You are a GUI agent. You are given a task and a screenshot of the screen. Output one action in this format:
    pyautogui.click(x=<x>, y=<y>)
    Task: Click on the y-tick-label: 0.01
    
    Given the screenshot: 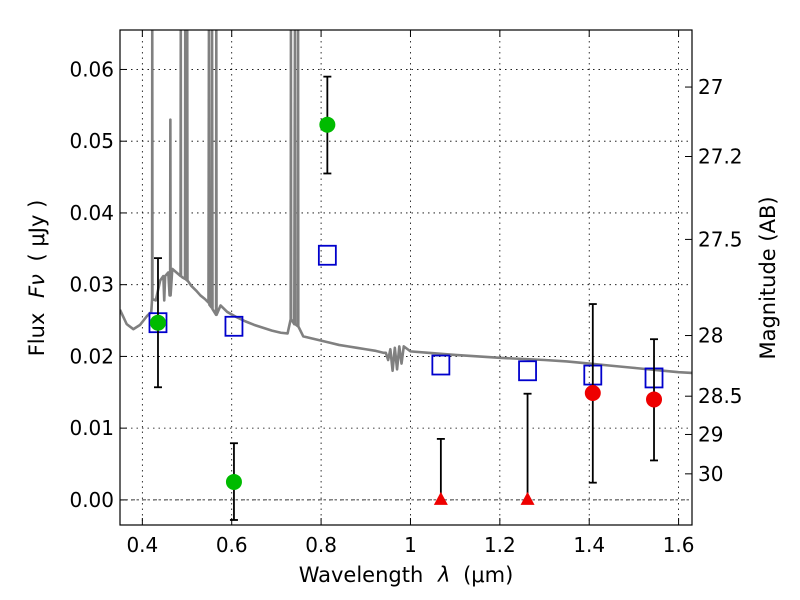 What is the action you would take?
    pyautogui.click(x=91, y=428)
    